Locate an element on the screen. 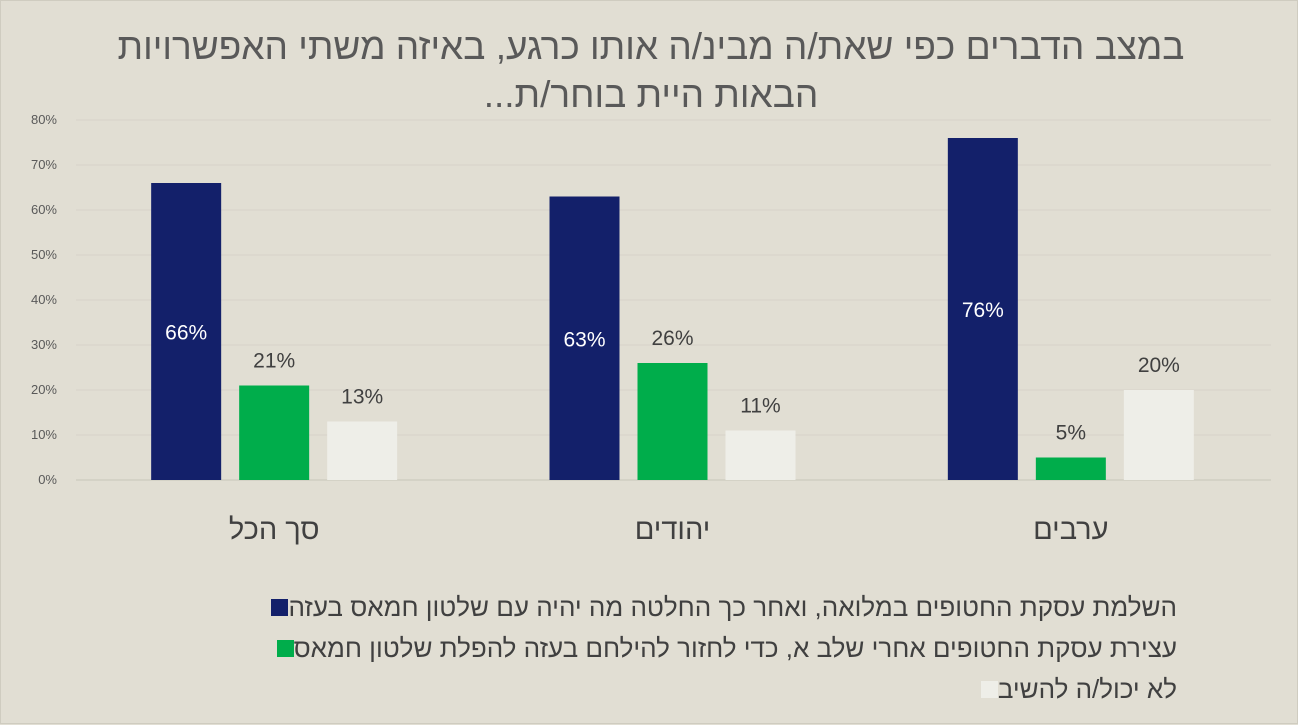 This screenshot has height=725, width=1298. y-tick-label: 20% is located at coordinates (44, 389).